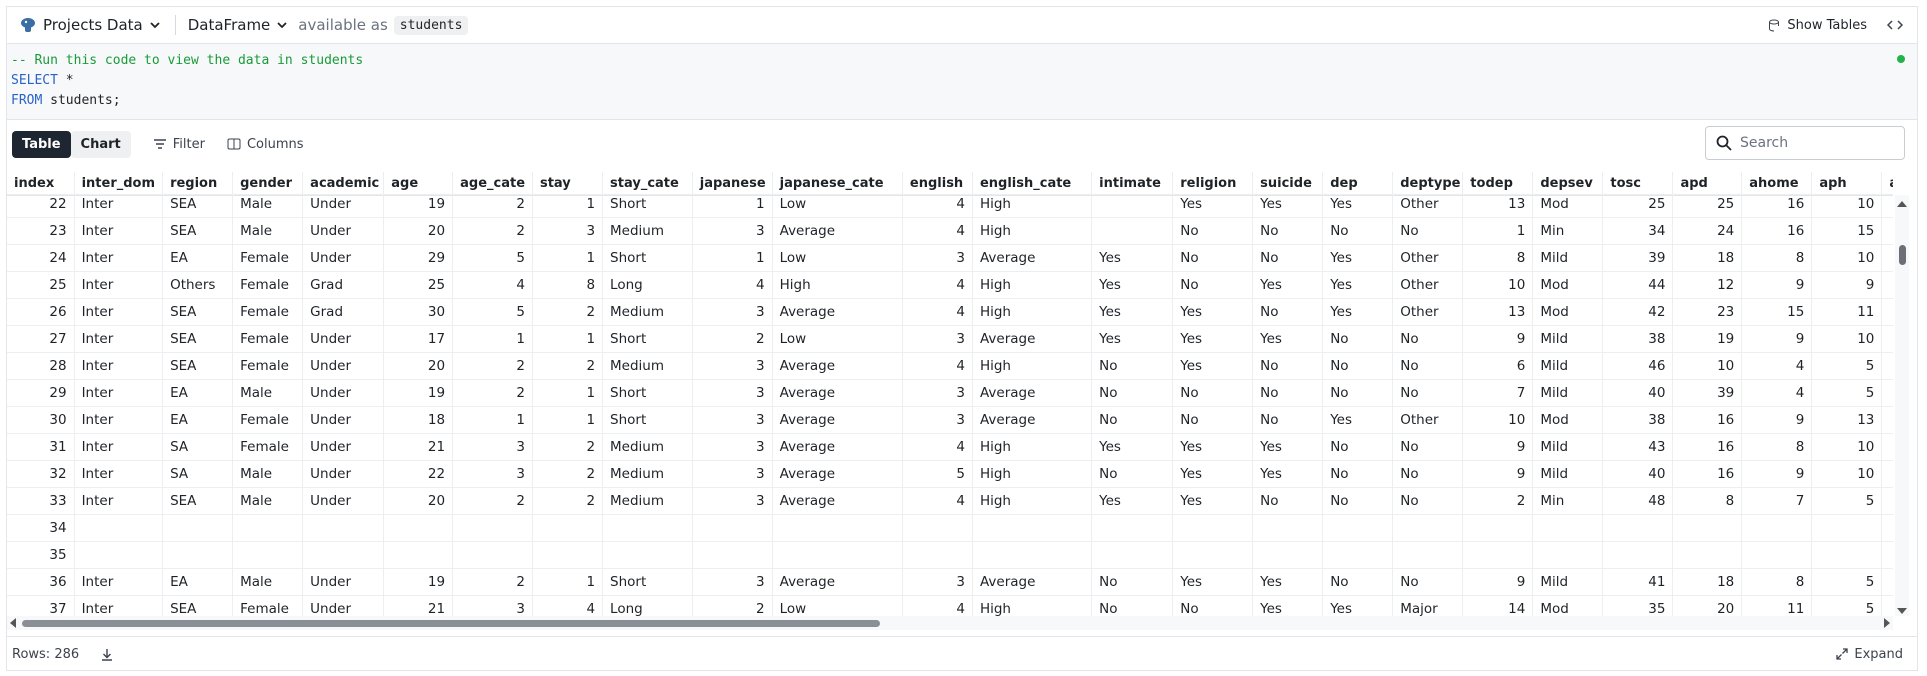 This screenshot has height=676, width=1927. Describe the element at coordinates (431, 25) in the screenshot. I see `variable-name: students` at that location.